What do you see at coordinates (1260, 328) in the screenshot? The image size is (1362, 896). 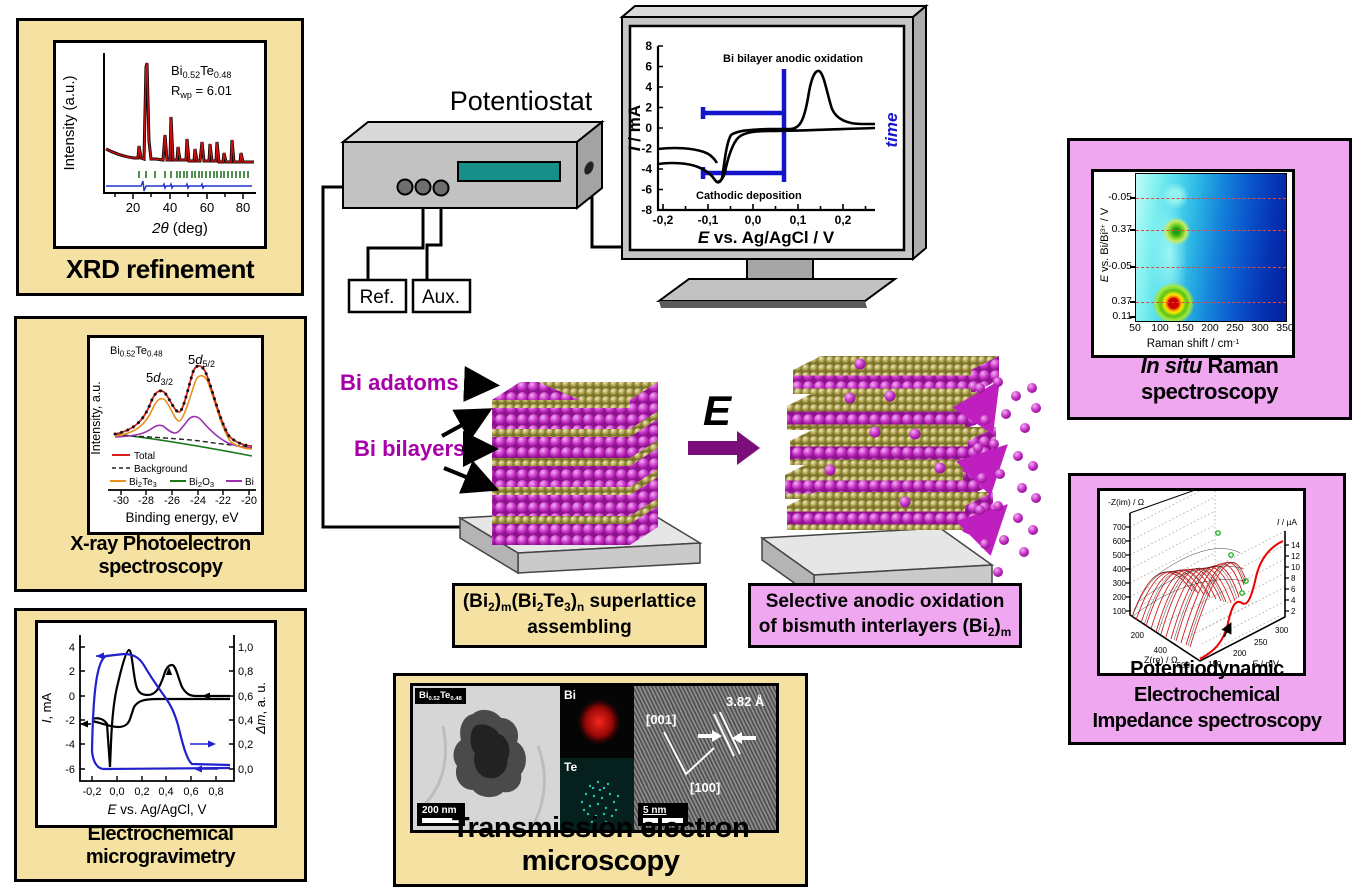 I see `raman-xtick: 300` at bounding box center [1260, 328].